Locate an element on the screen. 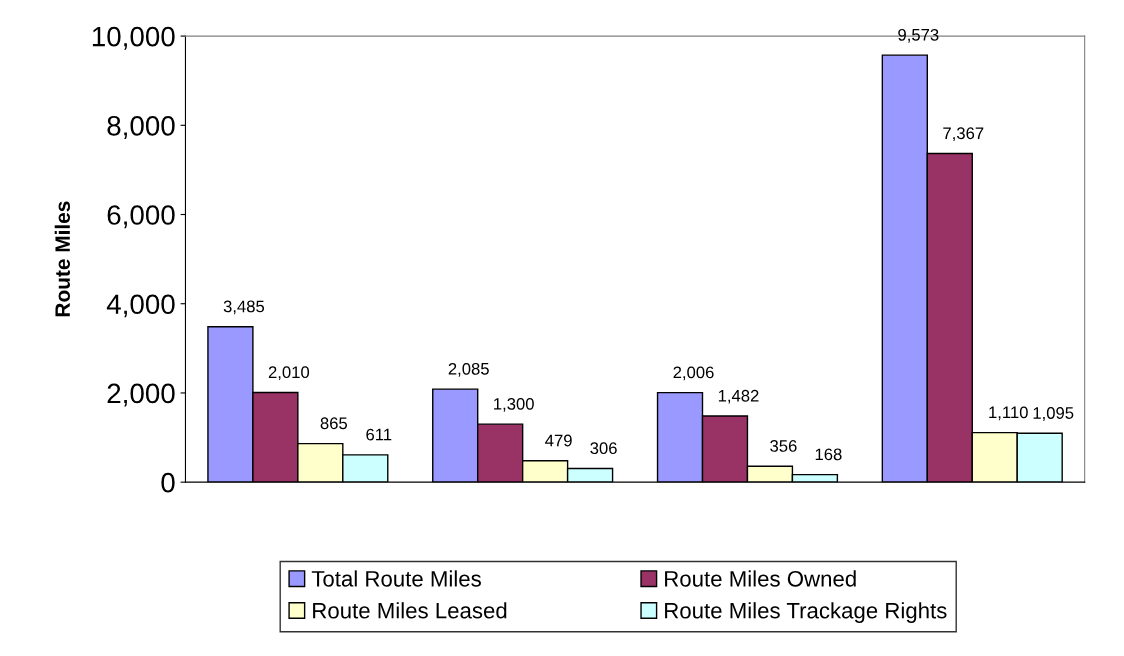 The height and width of the screenshot is (656, 1124). data-label: 9,573 is located at coordinates (918, 35).